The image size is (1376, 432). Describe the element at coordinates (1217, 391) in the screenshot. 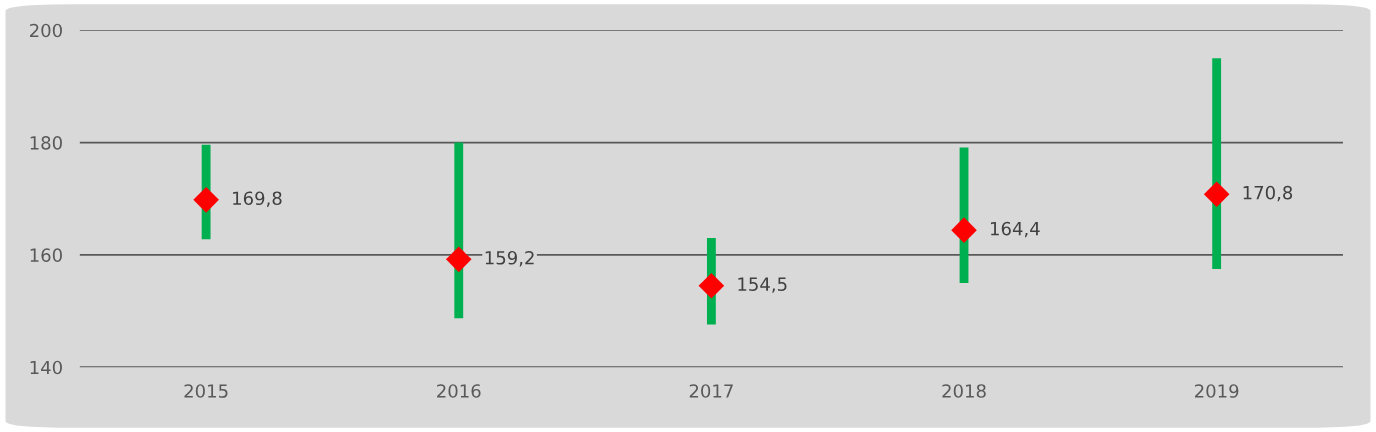

I see `x-tick-label: 2019` at that location.